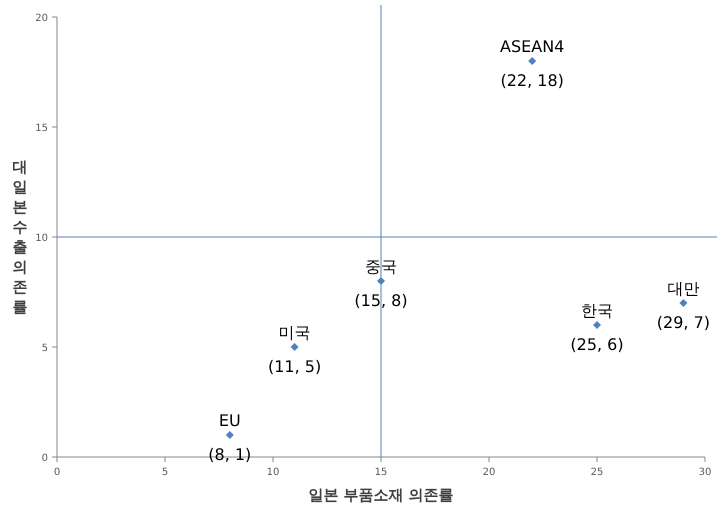  I want to click on y-tick-label: 0, so click(45, 458).